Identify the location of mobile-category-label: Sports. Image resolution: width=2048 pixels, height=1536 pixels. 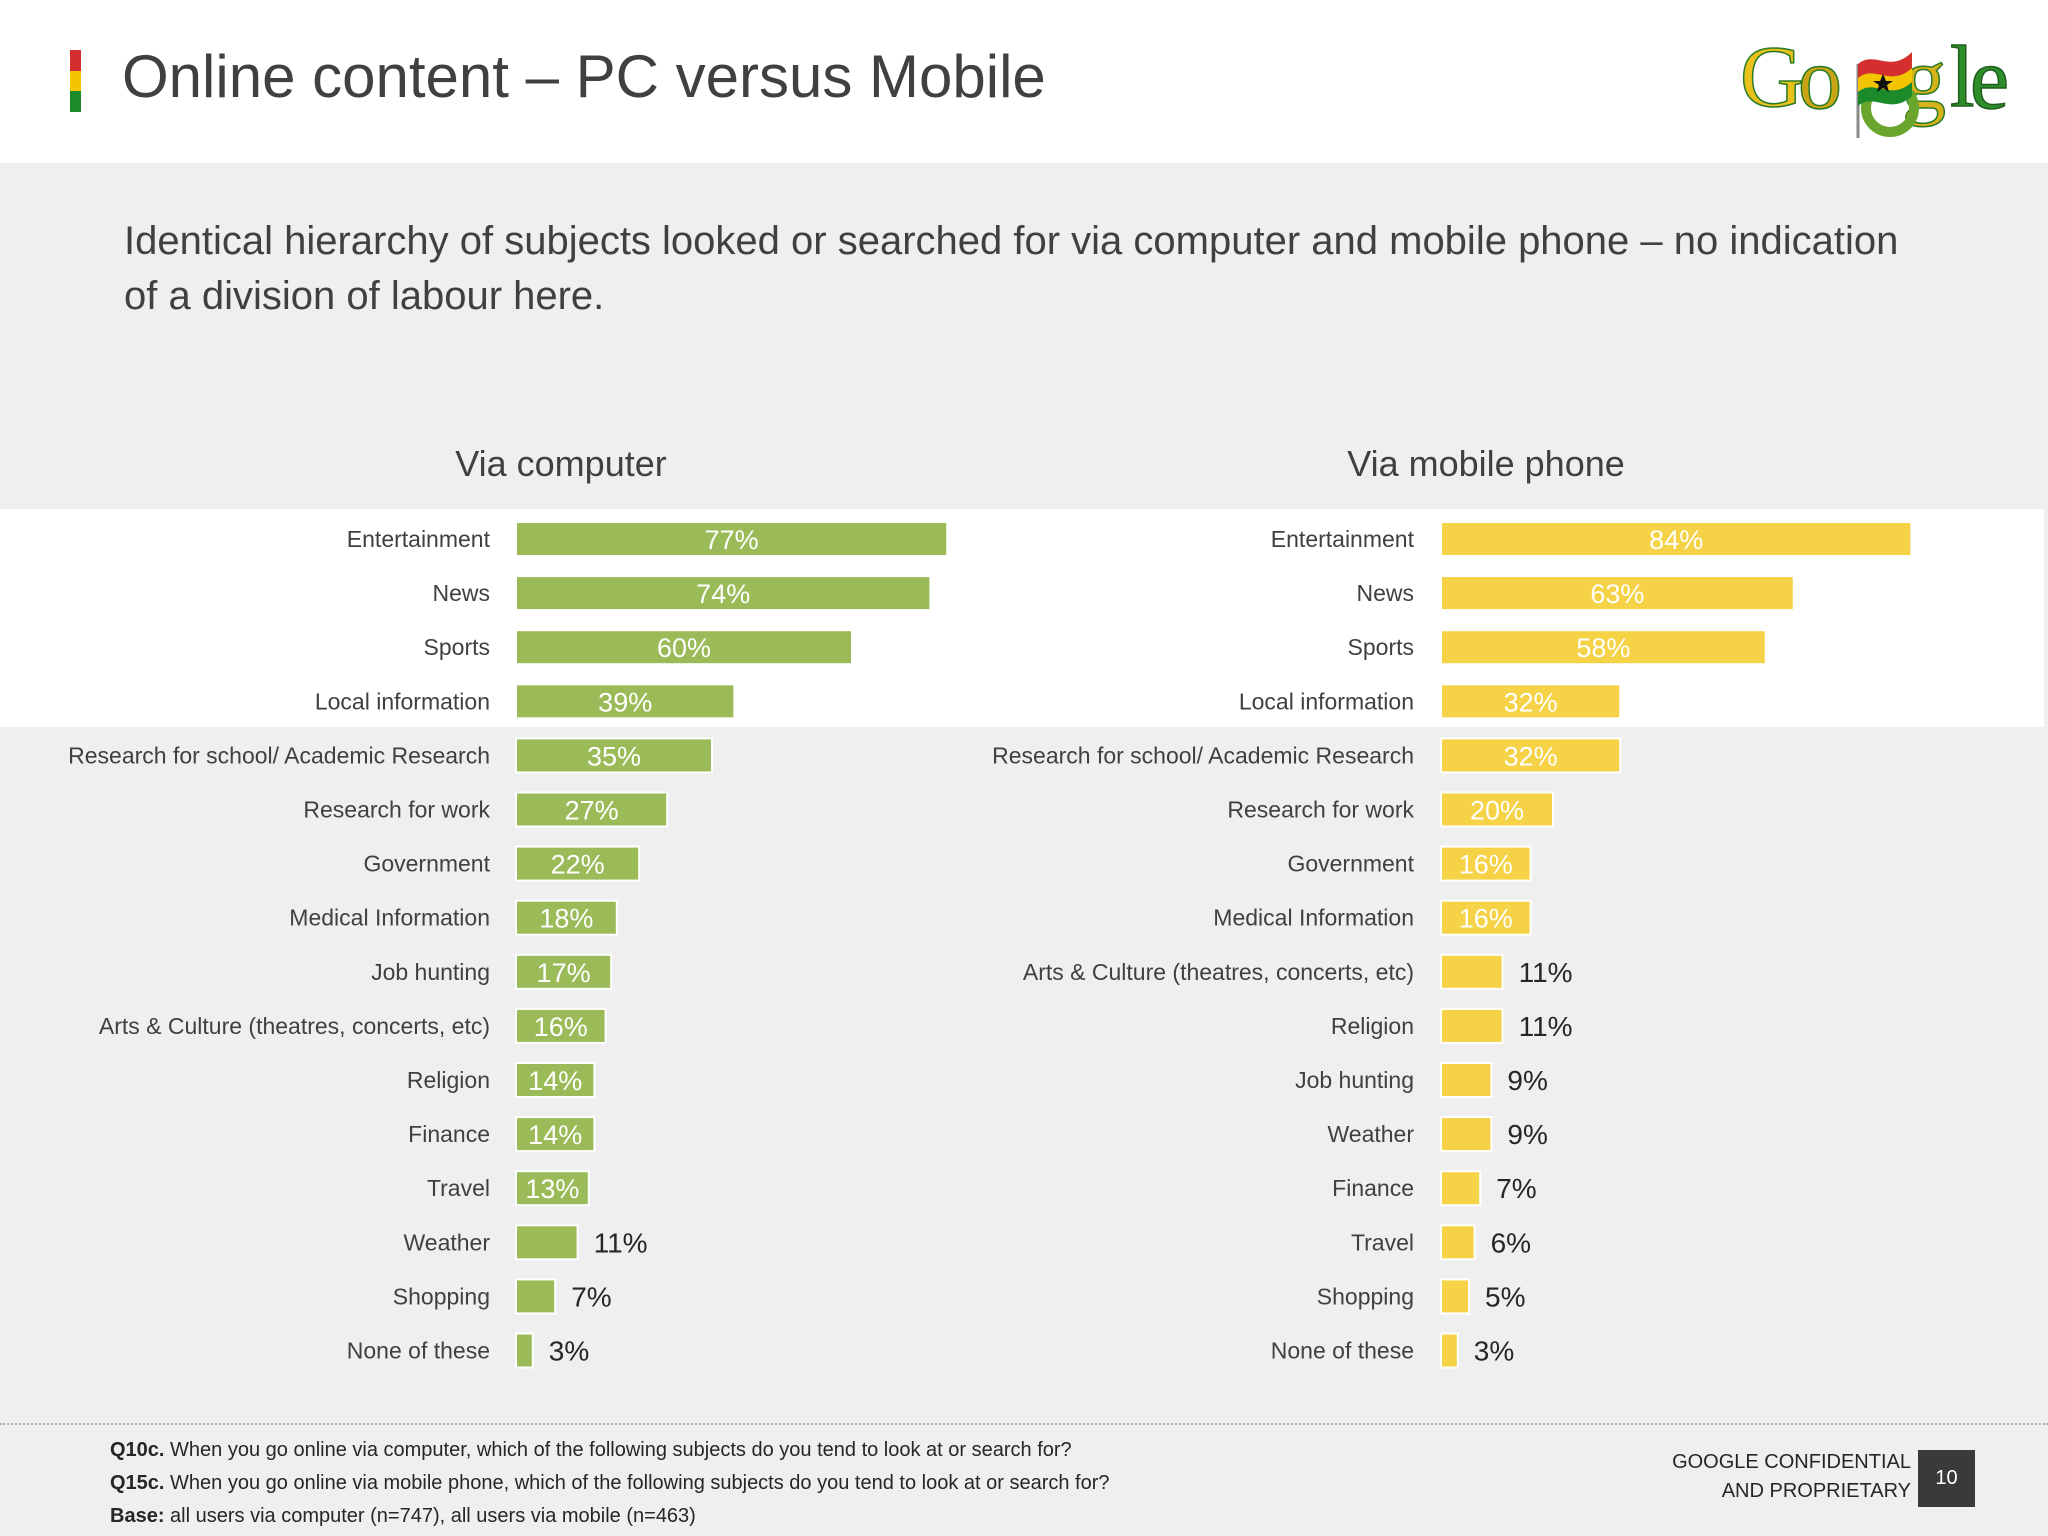
(1381, 647).